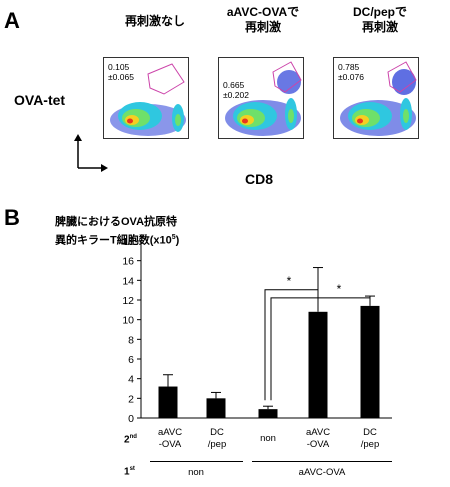 This screenshot has height=487, width=450. What do you see at coordinates (12, 20) in the screenshot?
I see `panel-a-letter: A` at bounding box center [12, 20].